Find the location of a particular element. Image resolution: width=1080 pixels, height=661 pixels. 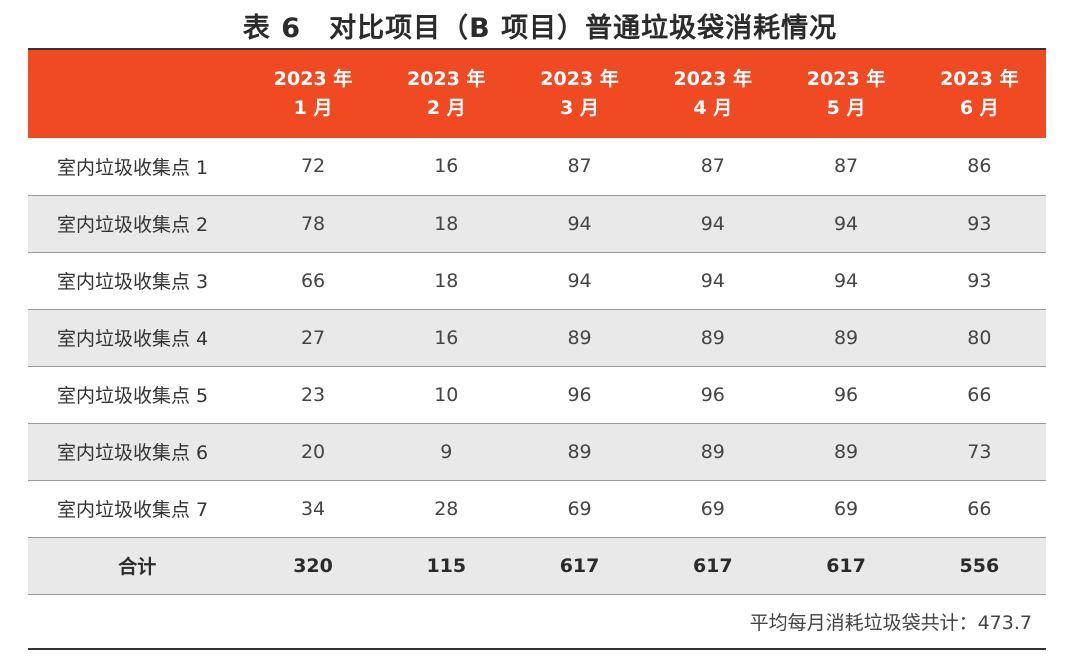

header-cell-month-3: 2023 年 3 月 is located at coordinates (579, 93).